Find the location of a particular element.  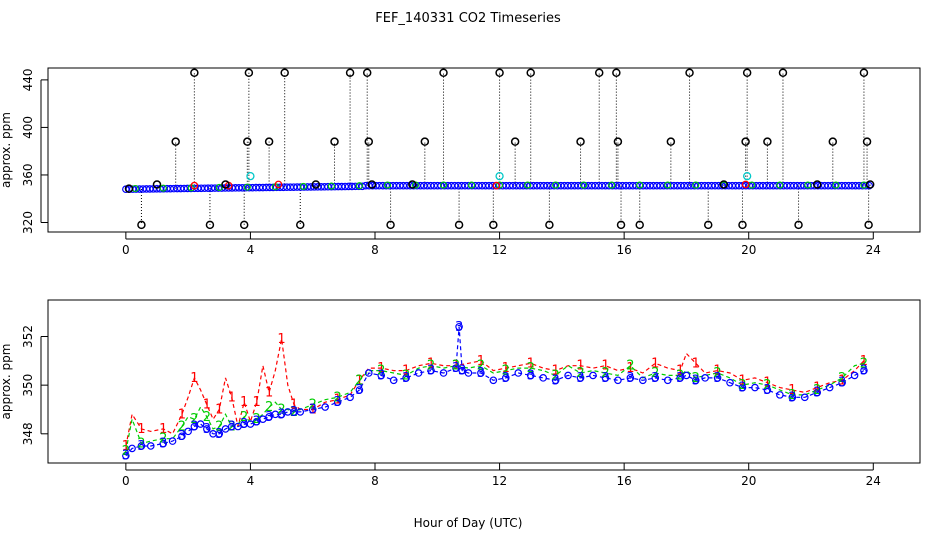

bottom-y-axis-title: approx. ppm is located at coordinates (6, 382).